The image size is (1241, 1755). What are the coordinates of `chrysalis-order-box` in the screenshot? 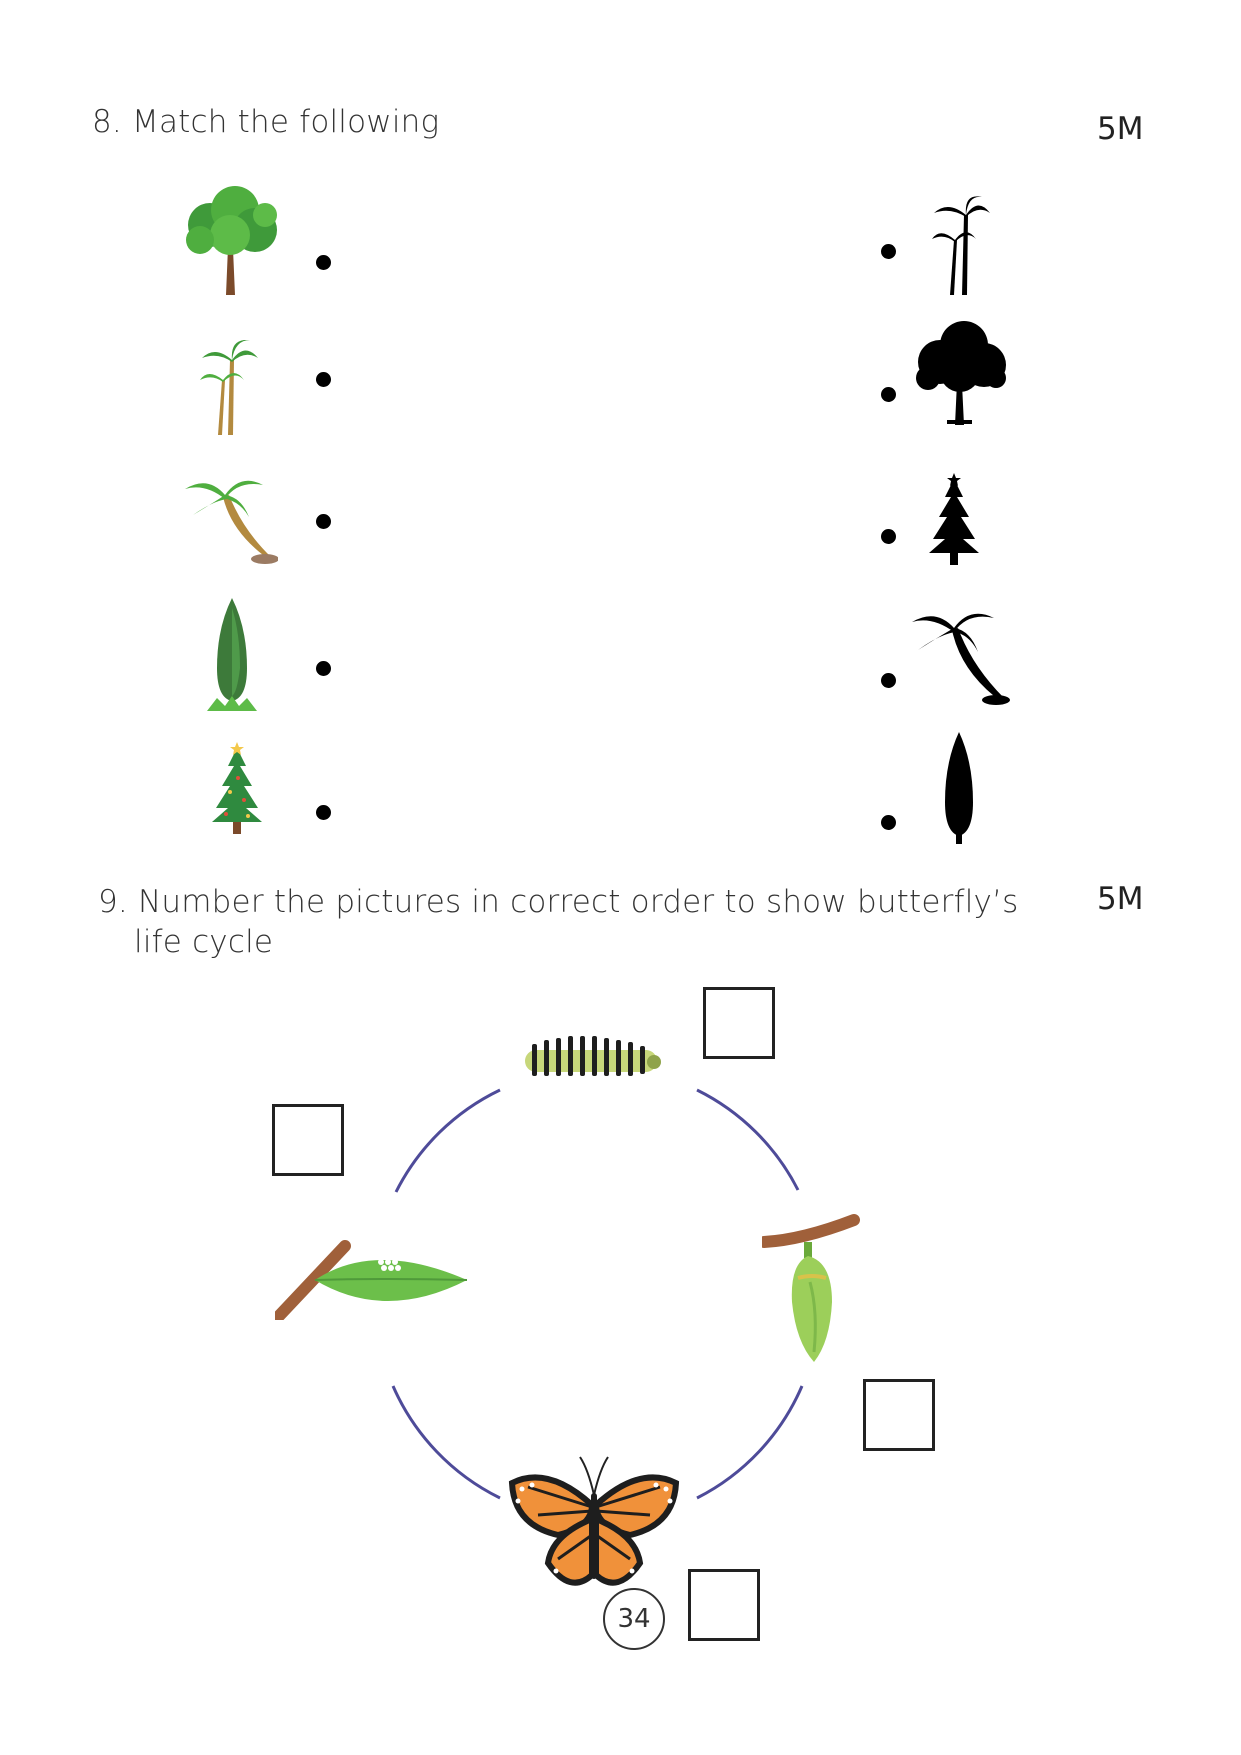 It's located at (899, 1415).